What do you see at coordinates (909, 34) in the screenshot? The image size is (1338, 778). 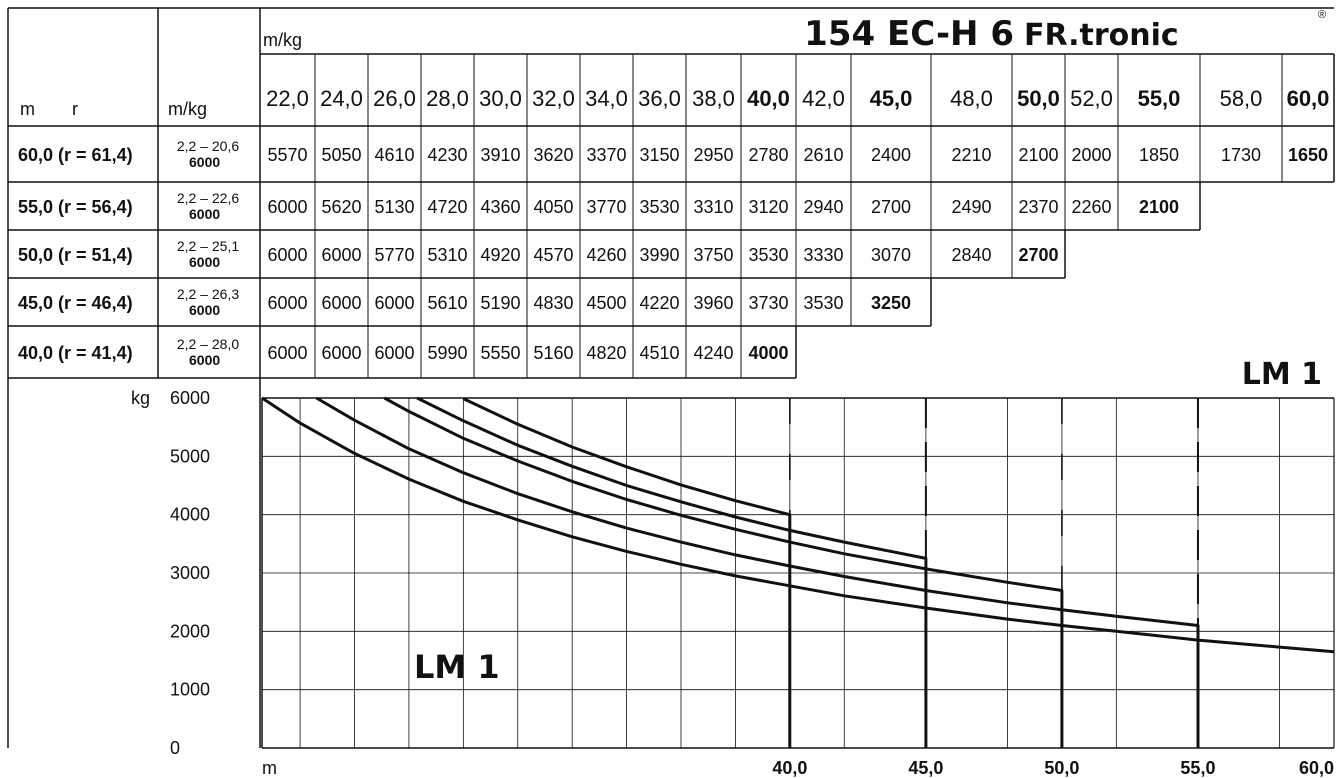 I see `model-title: 154 EC-H 6` at bounding box center [909, 34].